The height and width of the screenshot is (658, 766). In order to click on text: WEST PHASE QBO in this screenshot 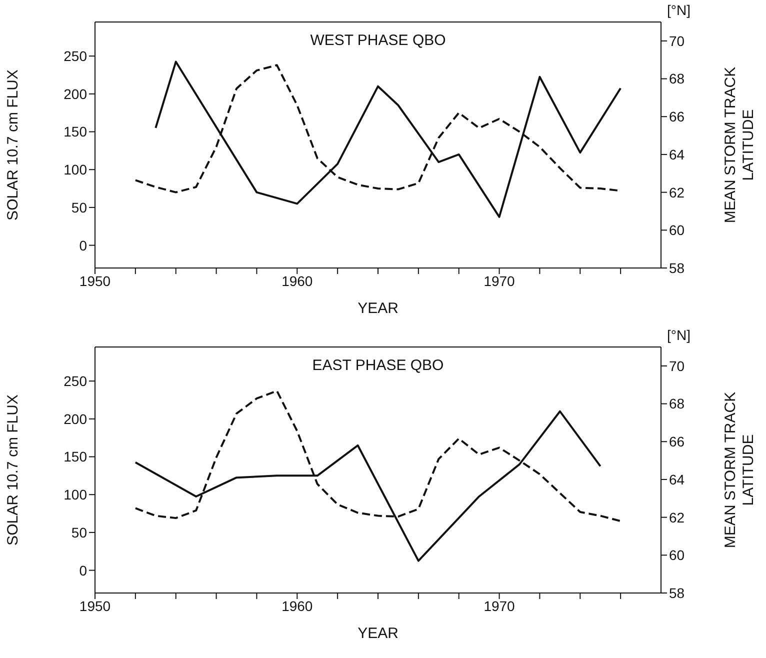, I will do `click(378, 40)`.